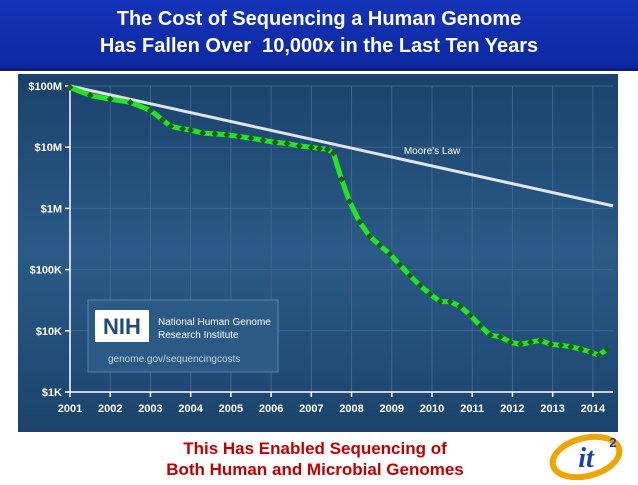  I want to click on caption-line-1: This Has Enabled Sequencing of, so click(315, 448).